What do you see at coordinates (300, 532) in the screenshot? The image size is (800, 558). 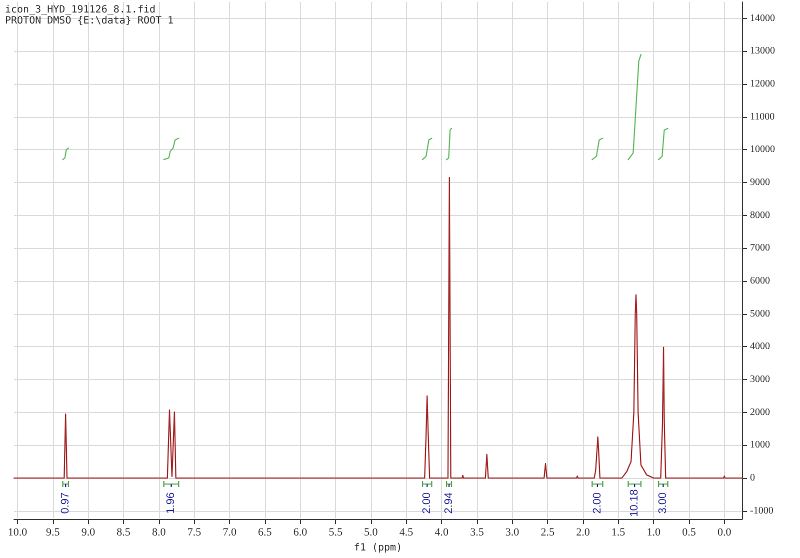 I see `x-tick-label: 6.0` at bounding box center [300, 532].